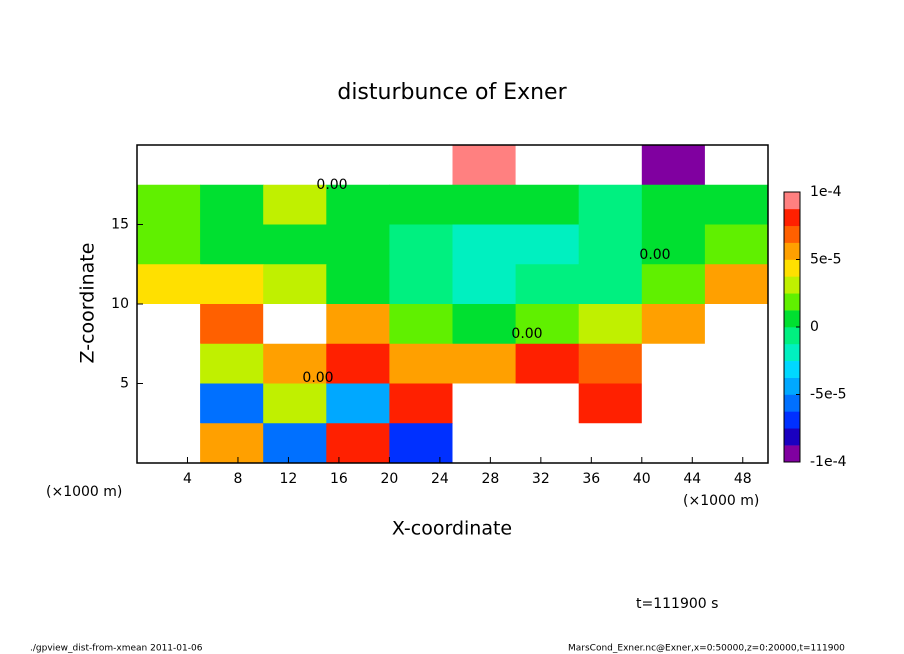  I want to click on colorbar-tick-label: -1e-4, so click(828, 462).